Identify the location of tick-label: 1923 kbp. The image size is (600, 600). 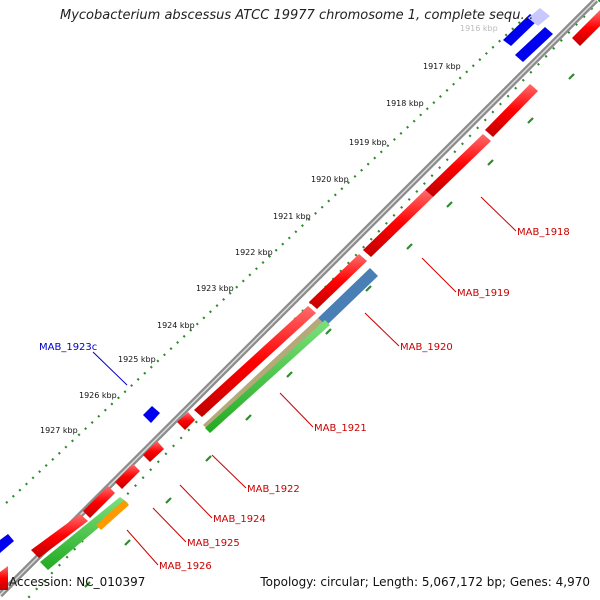
(215, 288).